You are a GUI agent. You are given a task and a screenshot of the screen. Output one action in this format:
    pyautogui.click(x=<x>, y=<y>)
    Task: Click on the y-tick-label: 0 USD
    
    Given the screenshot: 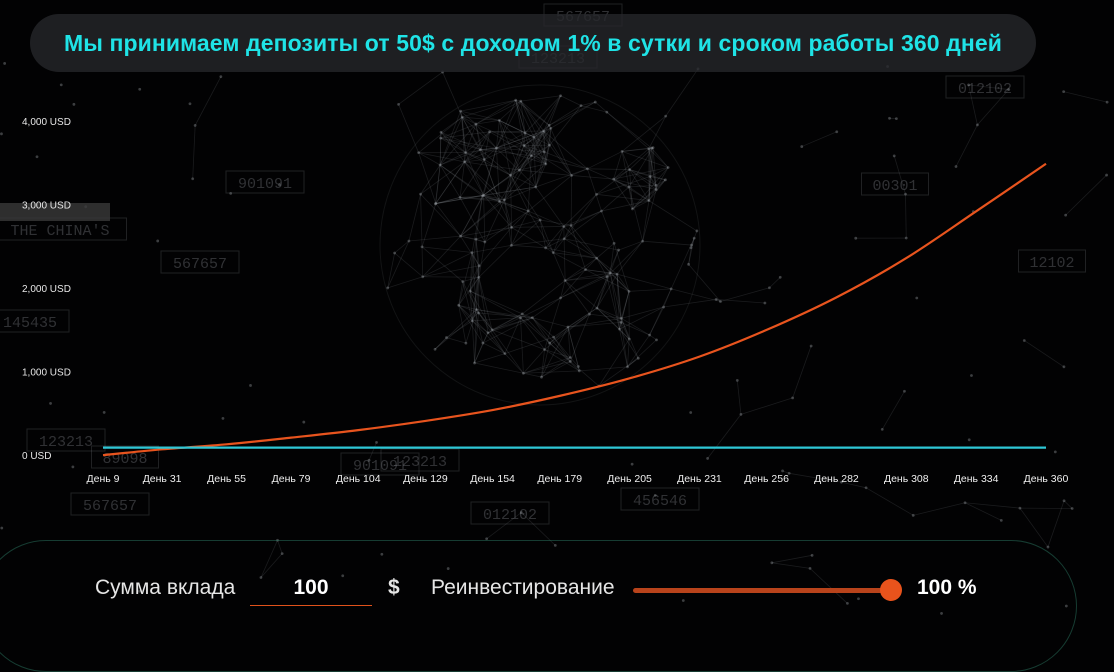 What is the action you would take?
    pyautogui.click(x=36, y=456)
    